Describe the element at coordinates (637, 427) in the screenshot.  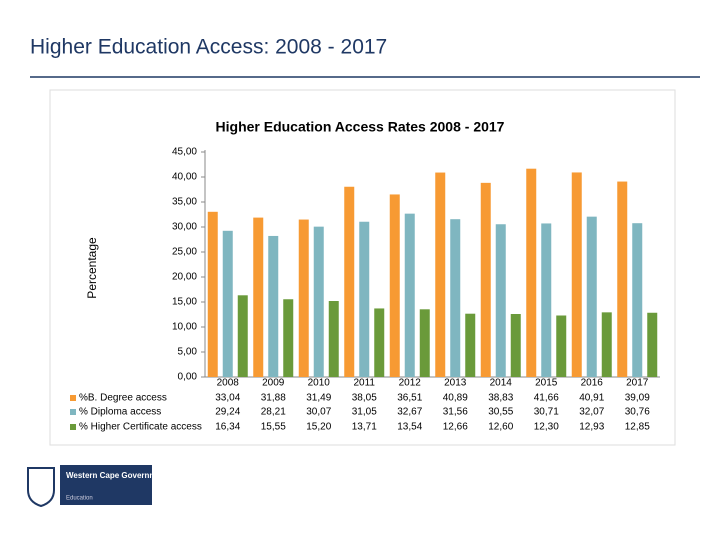
I see `table-cell: 12,85` at that location.